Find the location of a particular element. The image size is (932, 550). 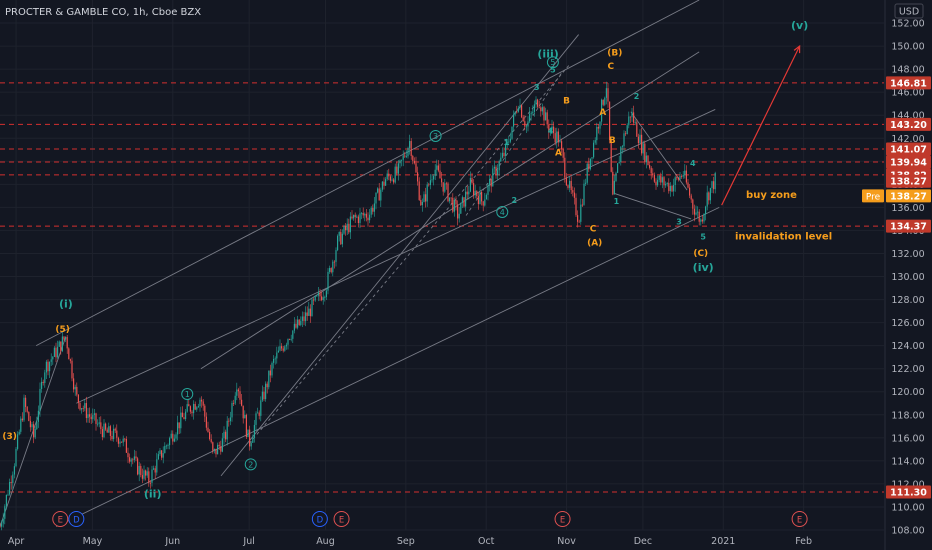

x-tick-label: Nov is located at coordinates (566, 541).